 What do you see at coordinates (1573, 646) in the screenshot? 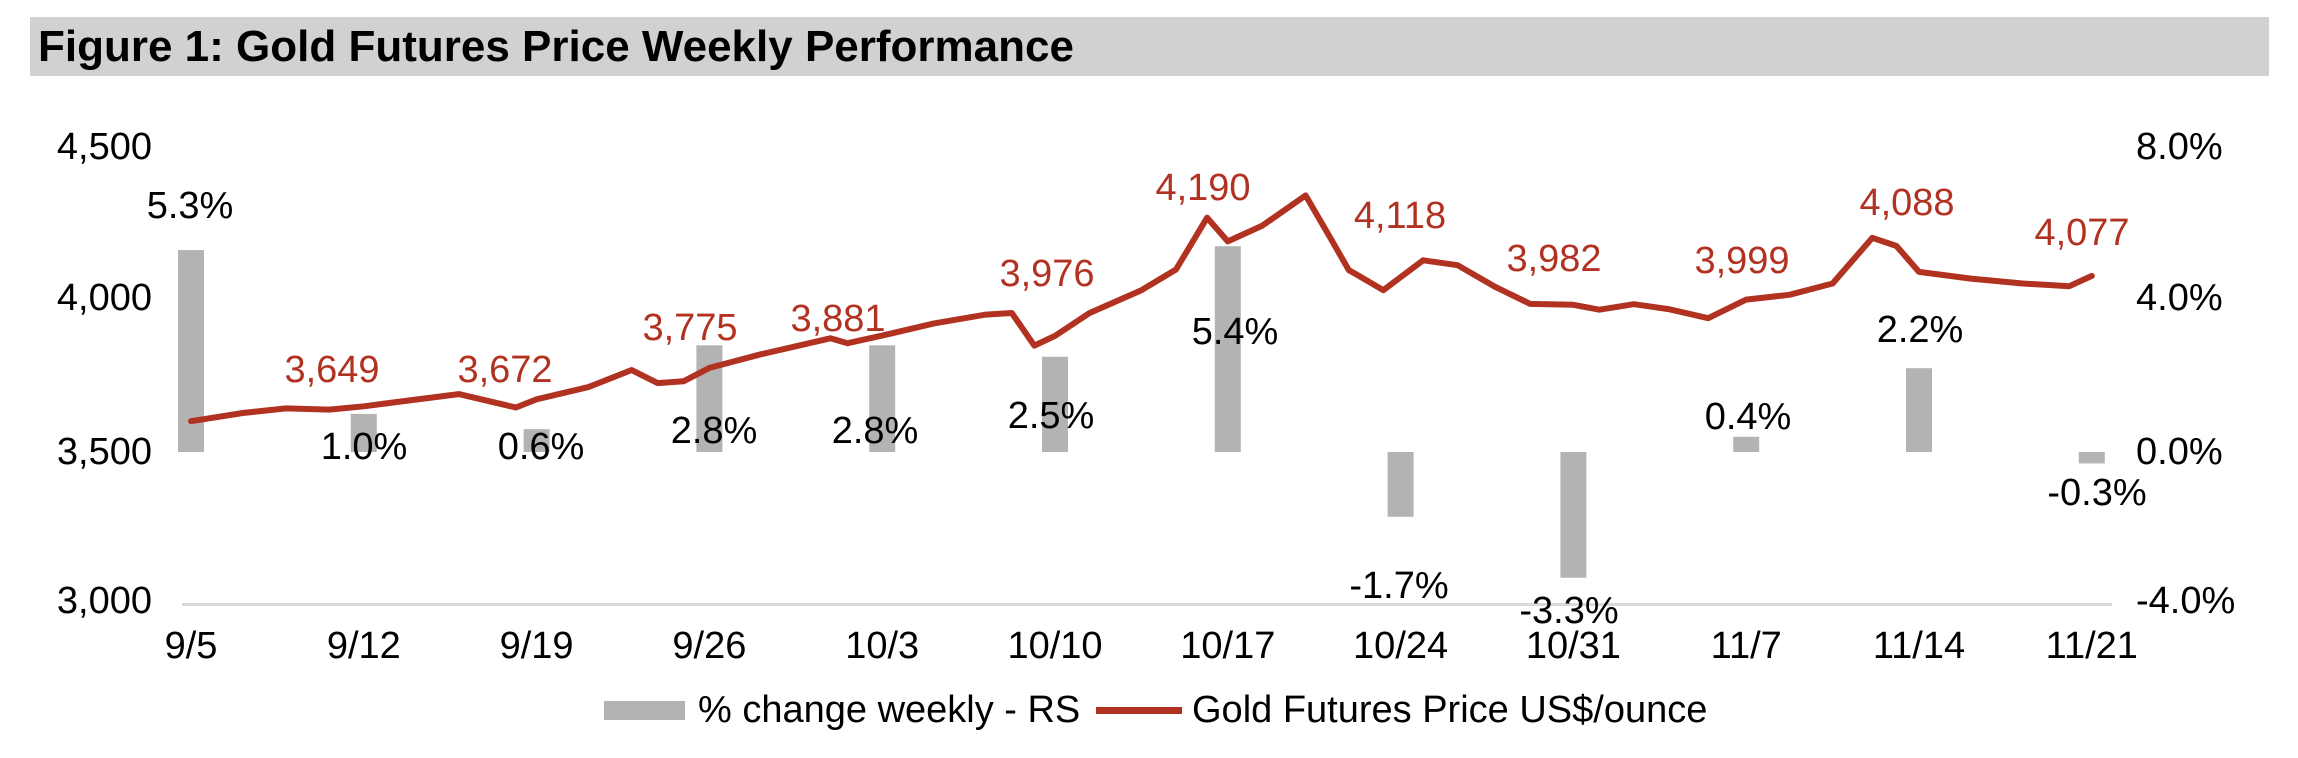
I see `x-axis-tick-10/31: 10/31` at bounding box center [1573, 646].